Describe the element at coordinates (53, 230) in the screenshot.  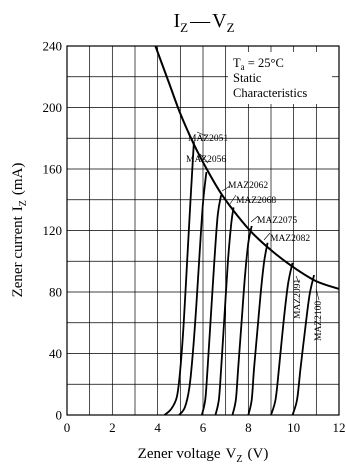
I see `y-tick-label: 120` at that location.